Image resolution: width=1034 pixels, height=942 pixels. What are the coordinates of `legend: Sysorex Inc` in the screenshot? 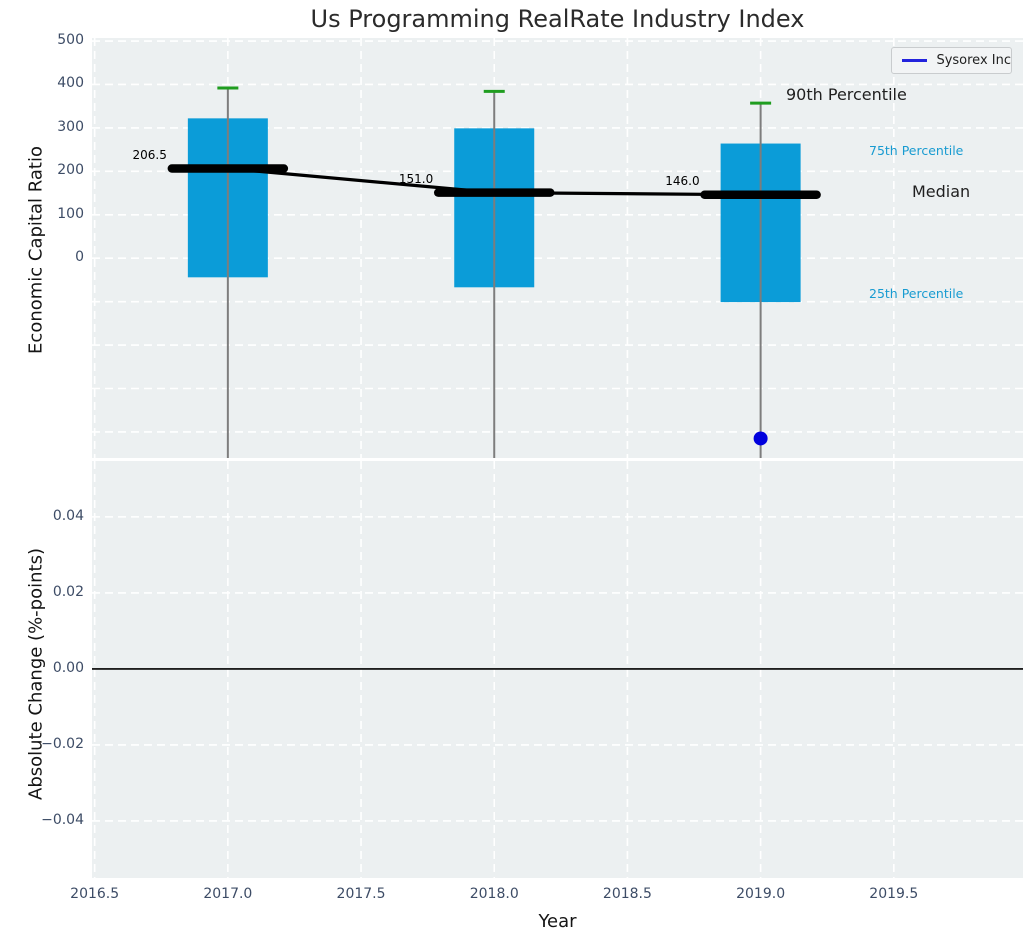 It's located at (951, 60).